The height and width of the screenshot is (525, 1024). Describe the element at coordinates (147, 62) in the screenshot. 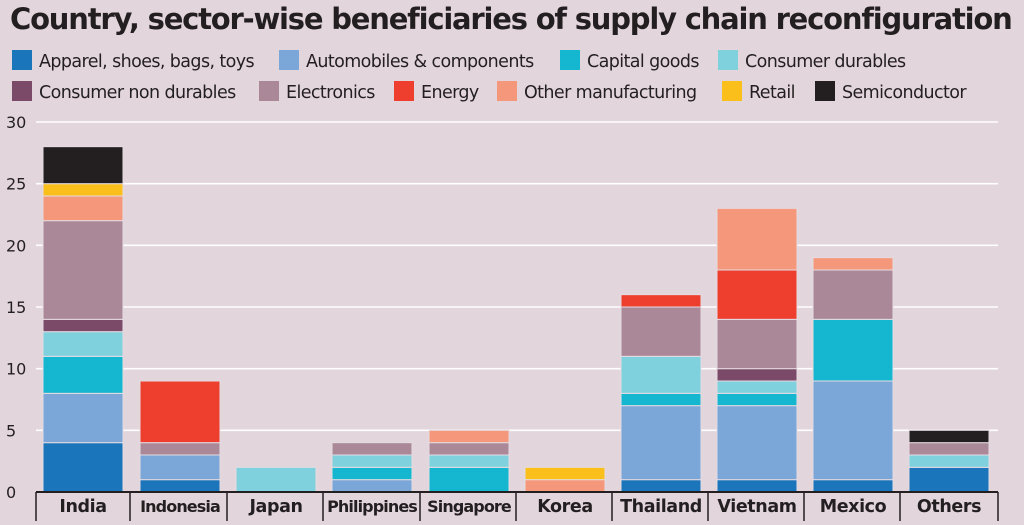

I see `legend-label-apparel-shoes-bags-toys: Apparel, shoes, bags, toys` at that location.